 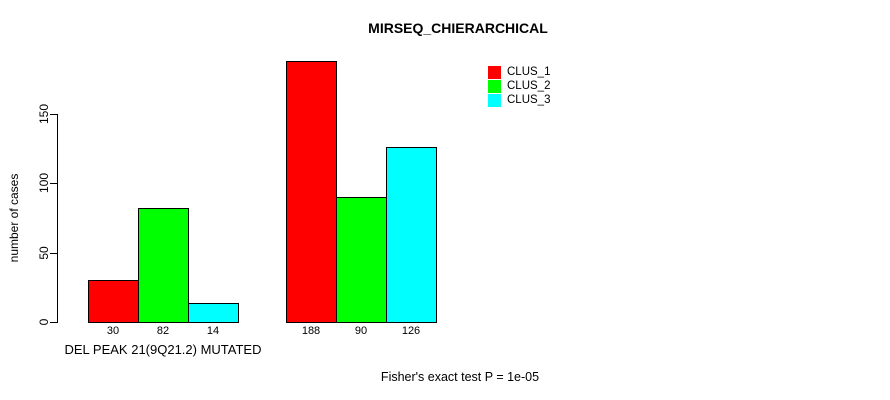 I want to click on legend-item-clus_1: CLUS_1, so click(x=519, y=72).